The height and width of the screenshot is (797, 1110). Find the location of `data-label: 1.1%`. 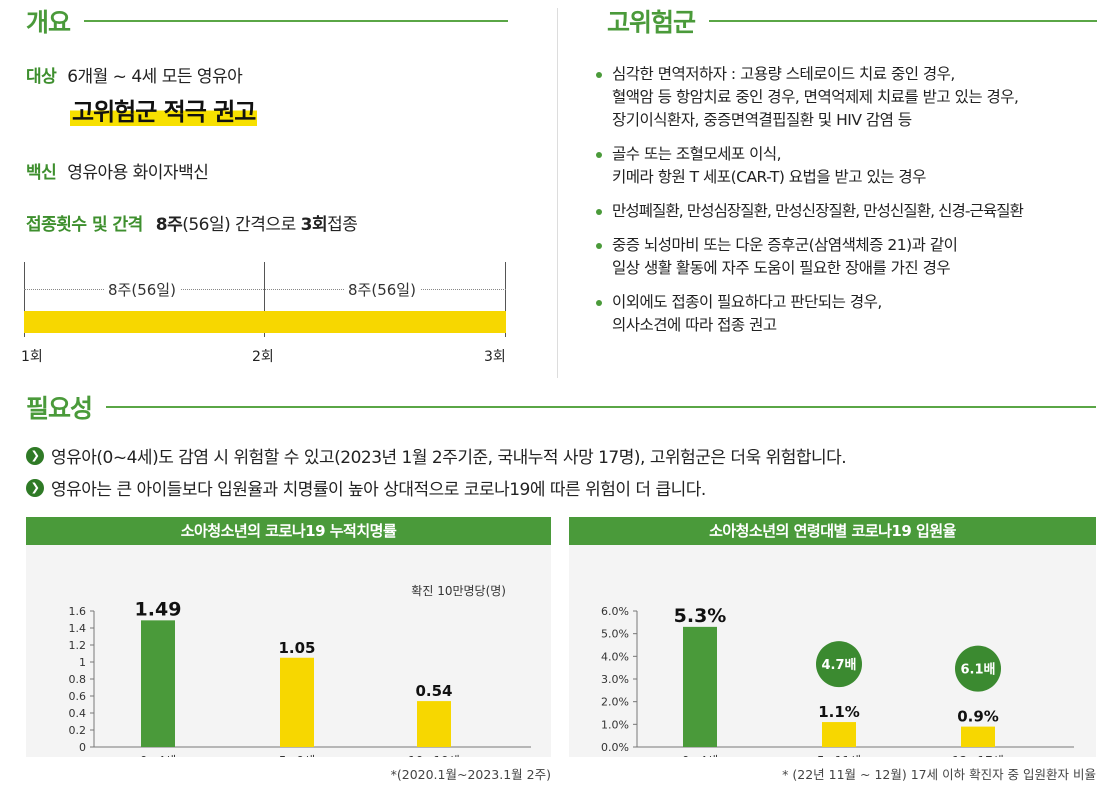

data-label: 1.1% is located at coordinates (839, 712).